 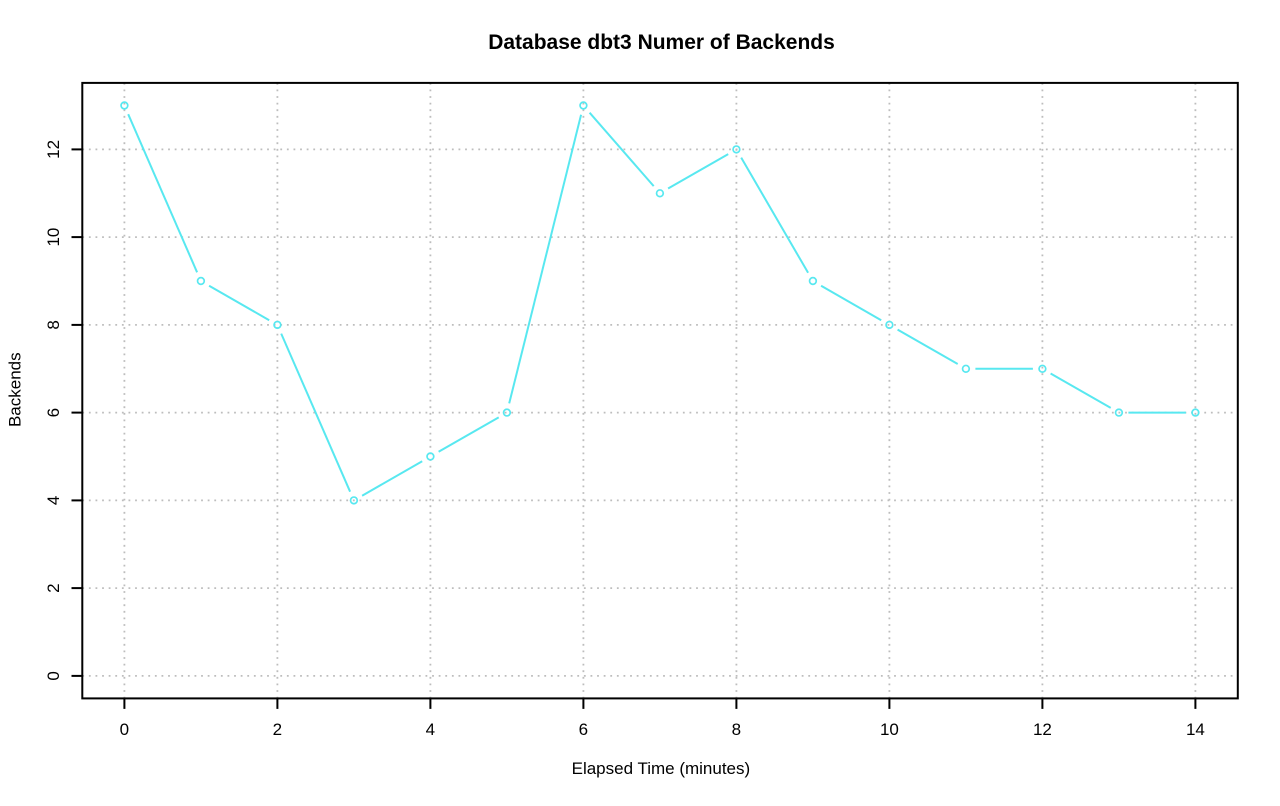 What do you see at coordinates (1195, 729) in the screenshot?
I see `svg-text: 14` at bounding box center [1195, 729].